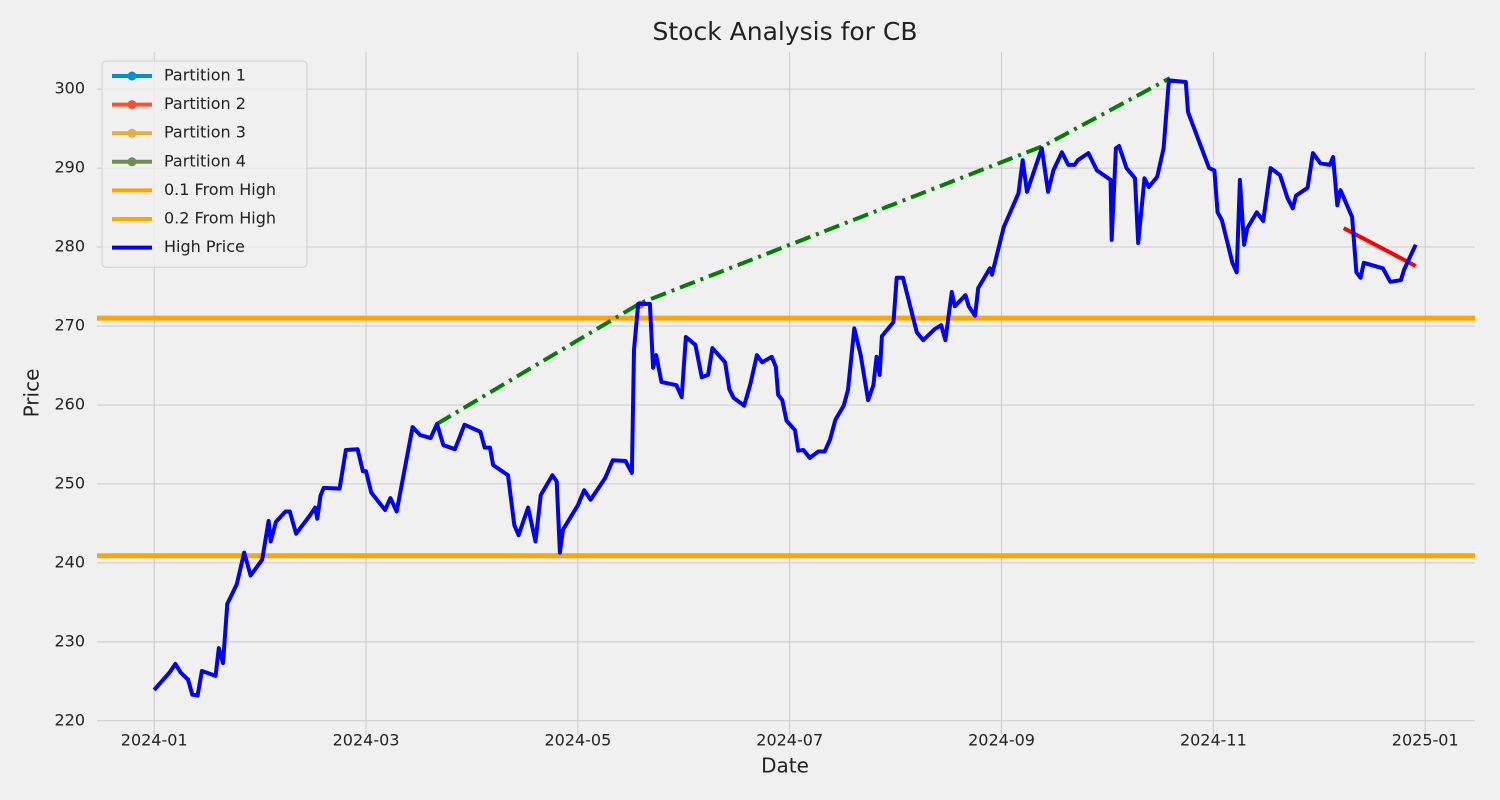  I want to click on y-tick-label: 290, so click(69, 167).